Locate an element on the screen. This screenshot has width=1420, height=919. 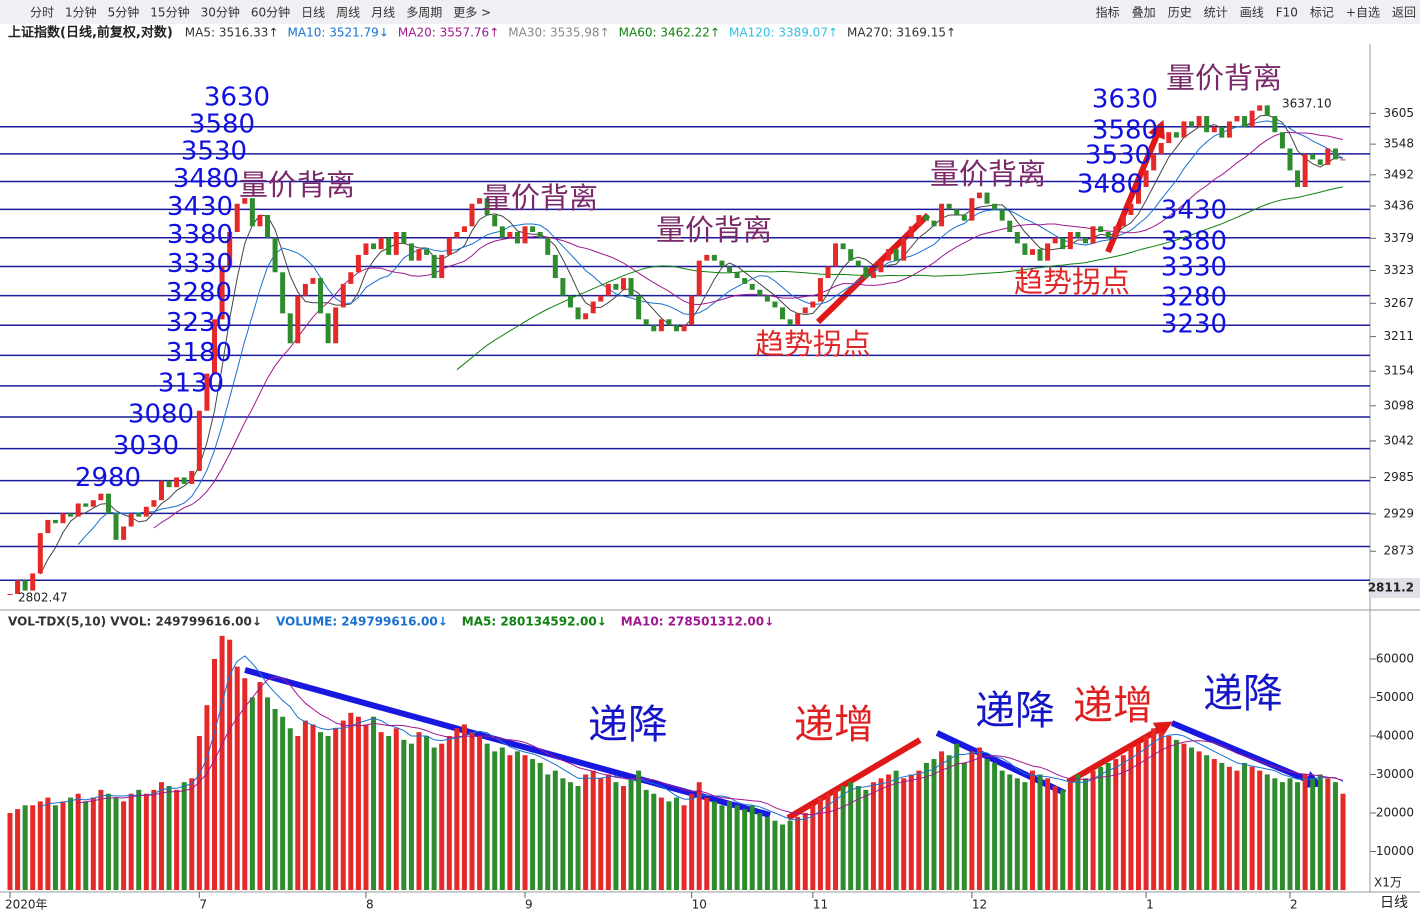
toolbar-button: 1分钟 is located at coordinates (81, 12).